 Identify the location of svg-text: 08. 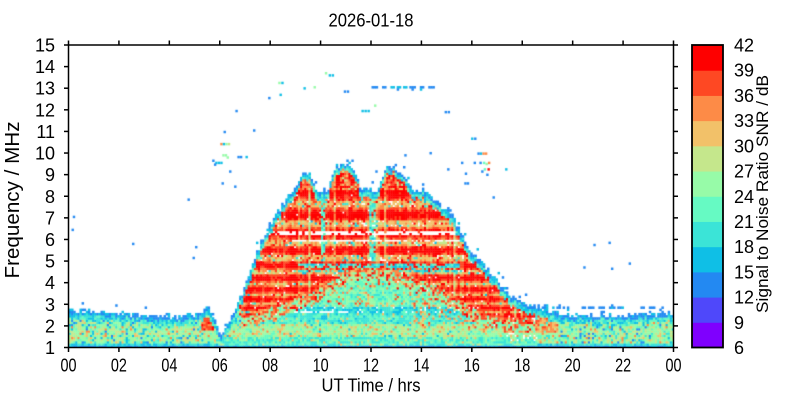
(270, 366).